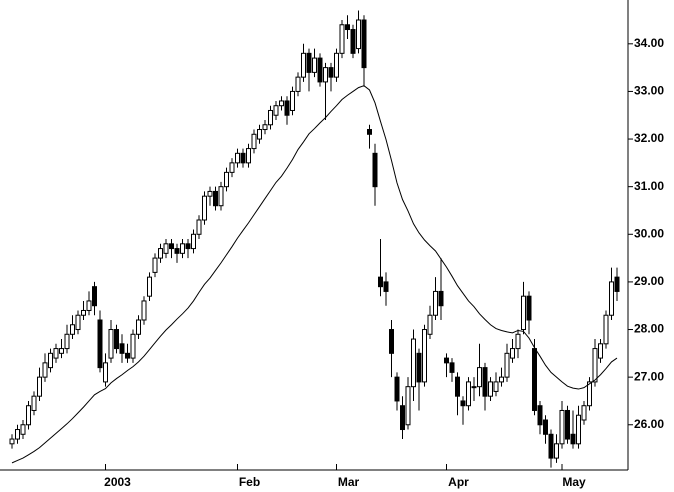 The width and height of the screenshot is (674, 492). Describe the element at coordinates (458, 482) in the screenshot. I see `x-tick-label: Apr` at that location.